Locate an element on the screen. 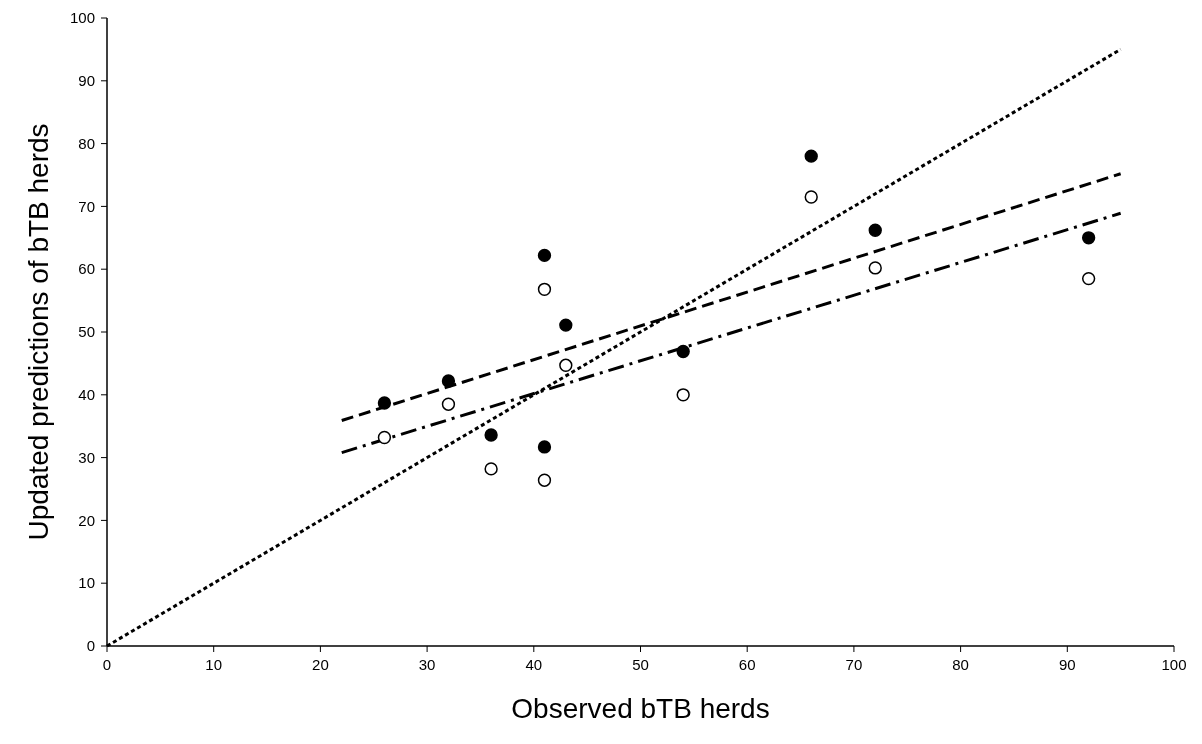 This screenshot has height=744, width=1202. y-tick-label: 20 is located at coordinates (86, 520).